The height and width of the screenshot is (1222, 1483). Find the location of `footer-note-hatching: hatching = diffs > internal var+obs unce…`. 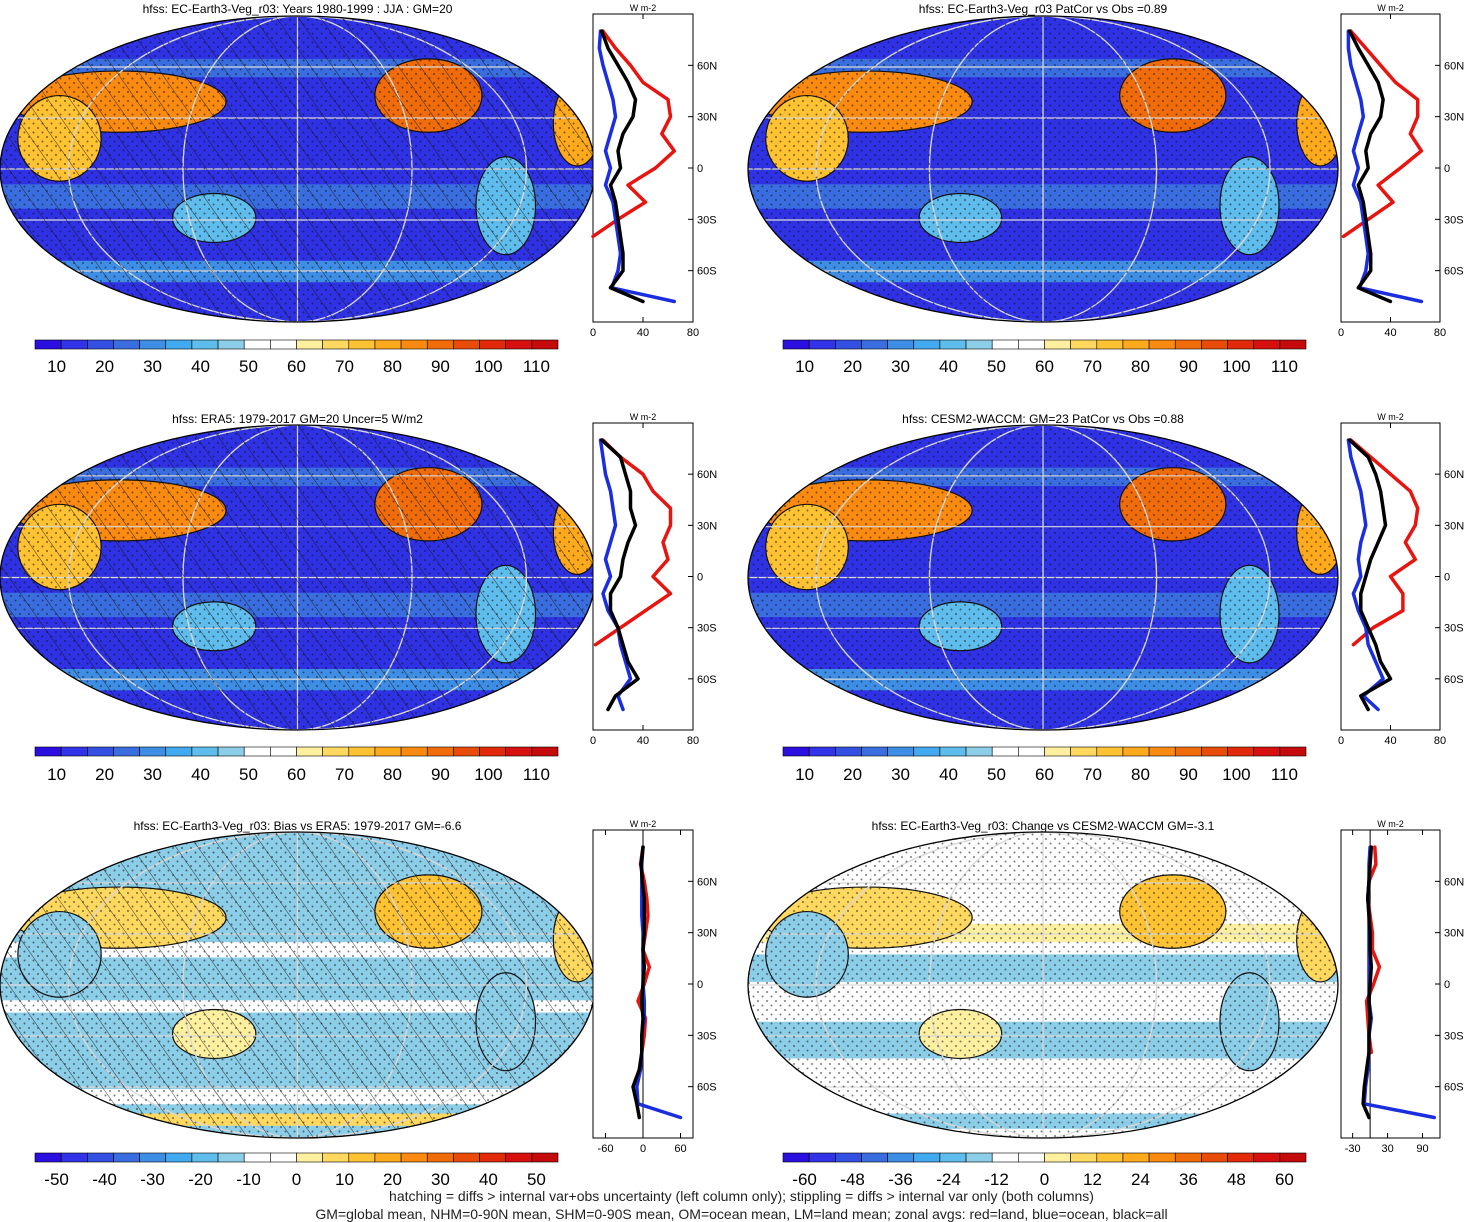

footer-note-hatching: hatching = diffs > internal var+obs unce… is located at coordinates (741, 1196).